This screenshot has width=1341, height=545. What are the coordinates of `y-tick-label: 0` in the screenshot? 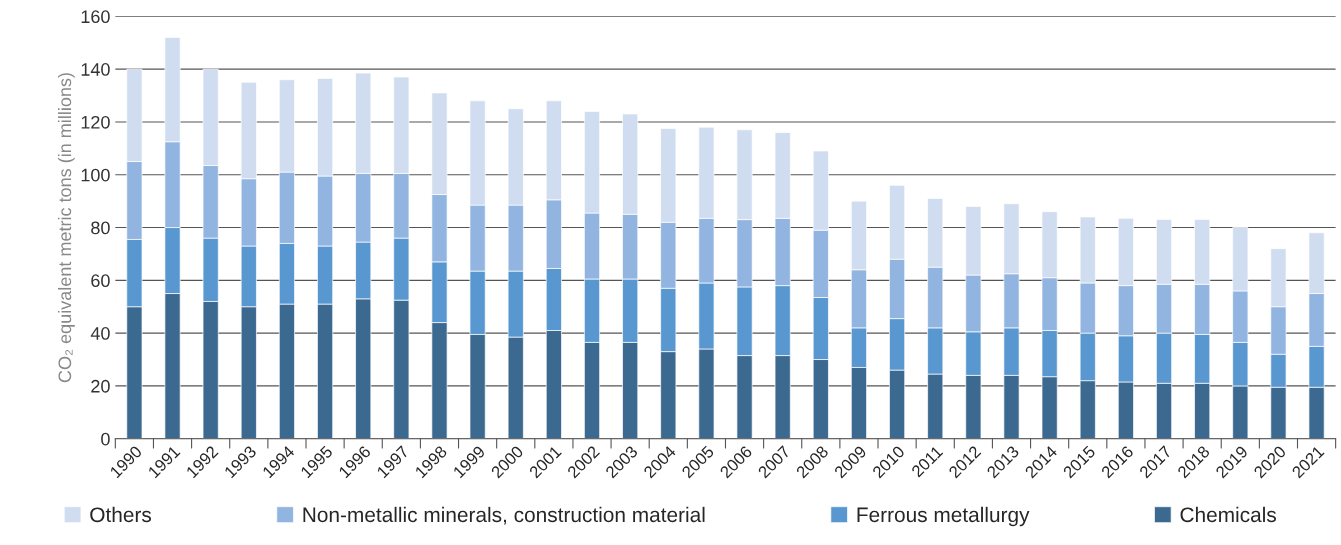 It's located at (105, 439).